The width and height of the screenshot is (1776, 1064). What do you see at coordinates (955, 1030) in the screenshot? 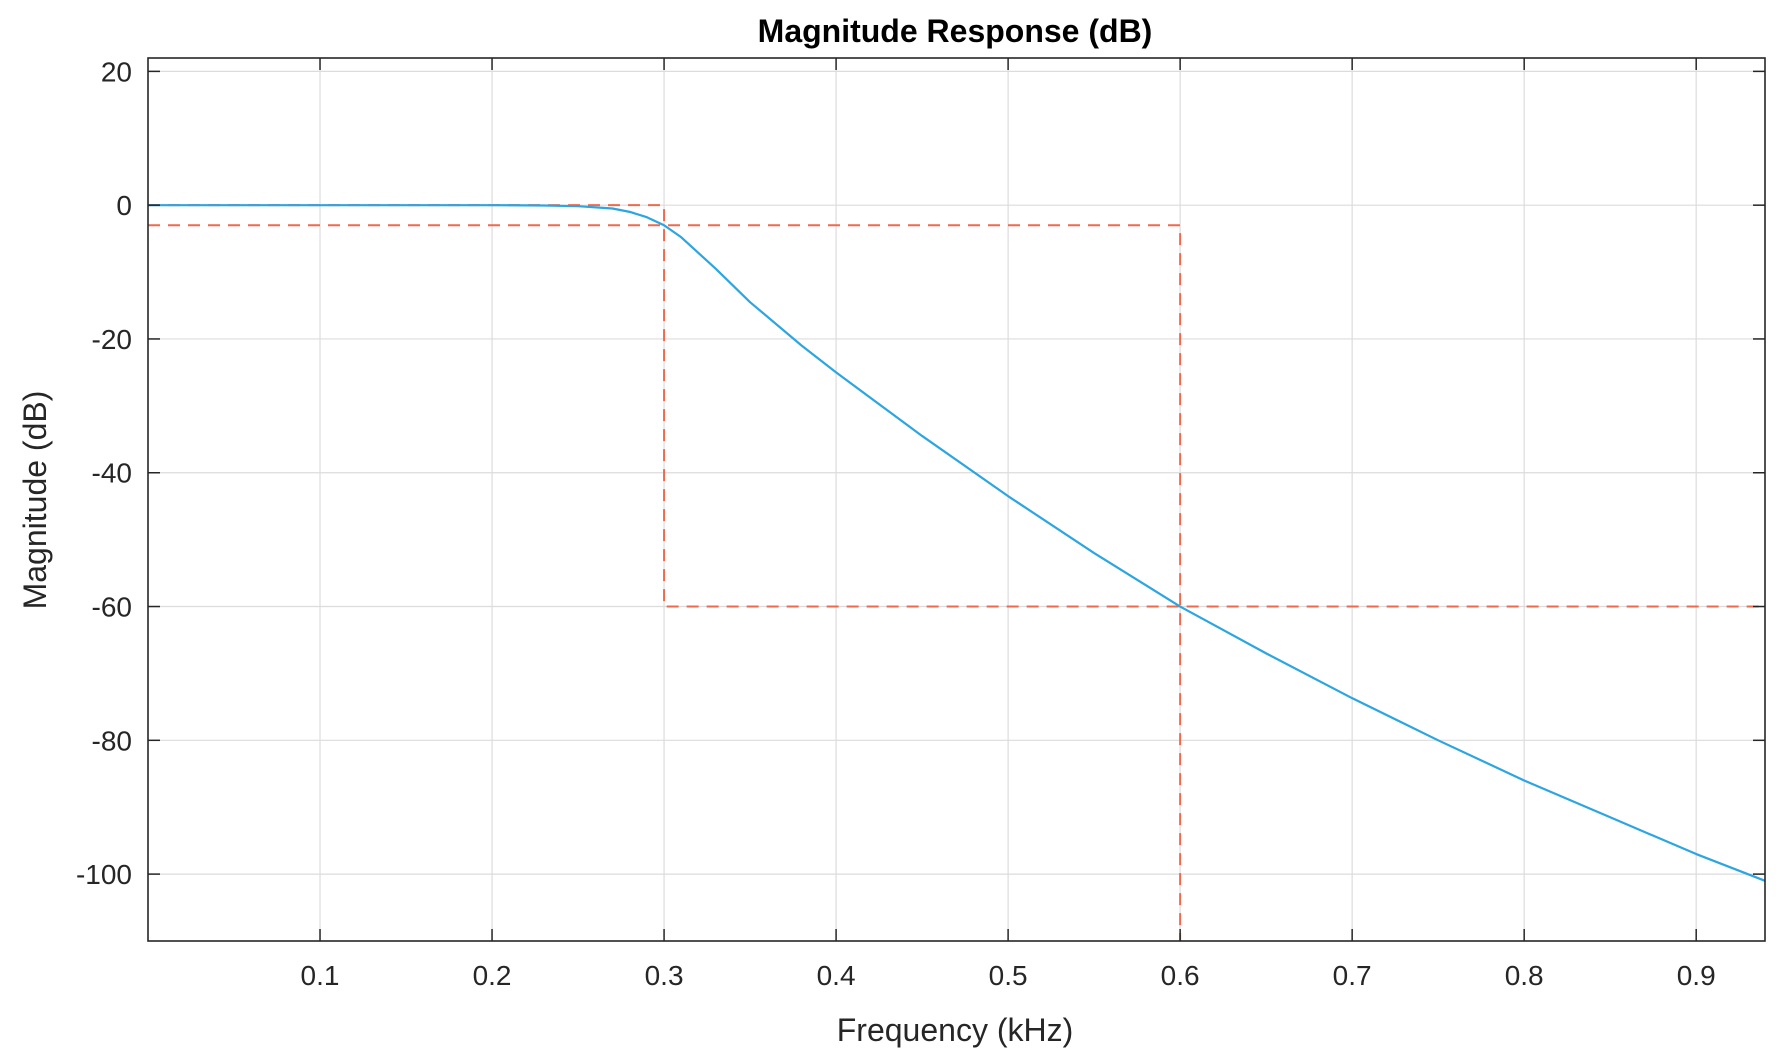
I see `x-axis-label: Frequency (kHz)` at bounding box center [955, 1030].